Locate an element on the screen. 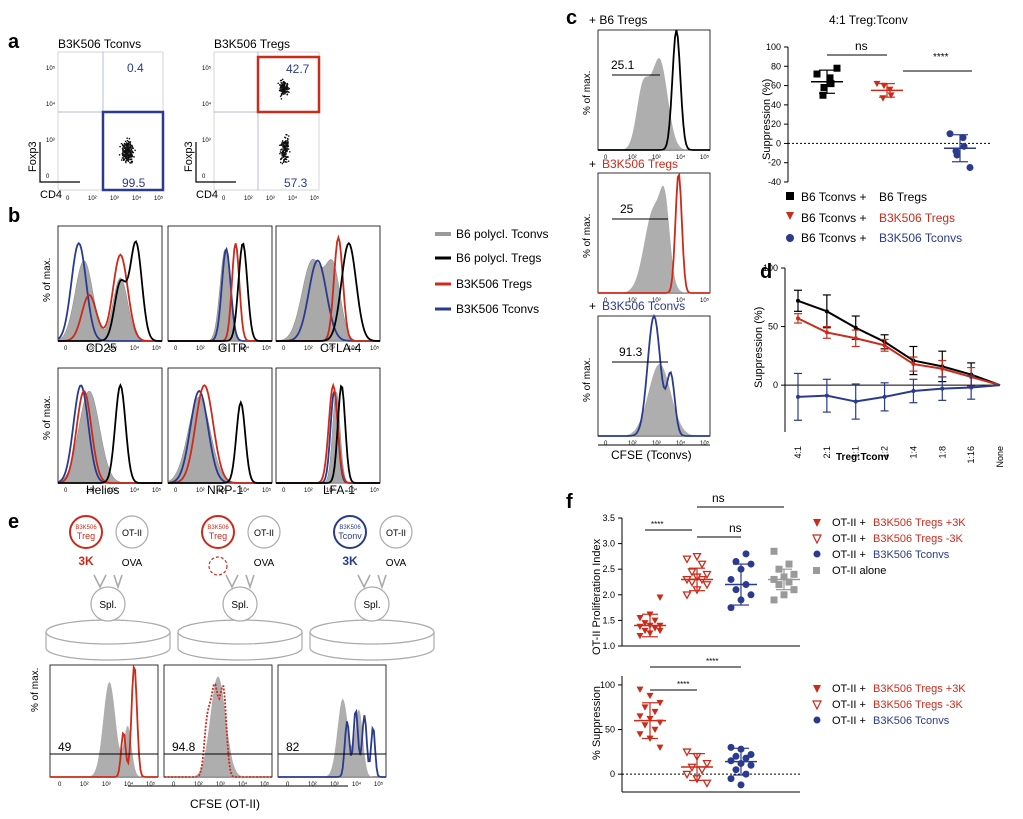 Image resolution: width=1023 pixels, height=819 pixels. f-legend-top-3-prefix: OT-II + is located at coordinates (849, 555).